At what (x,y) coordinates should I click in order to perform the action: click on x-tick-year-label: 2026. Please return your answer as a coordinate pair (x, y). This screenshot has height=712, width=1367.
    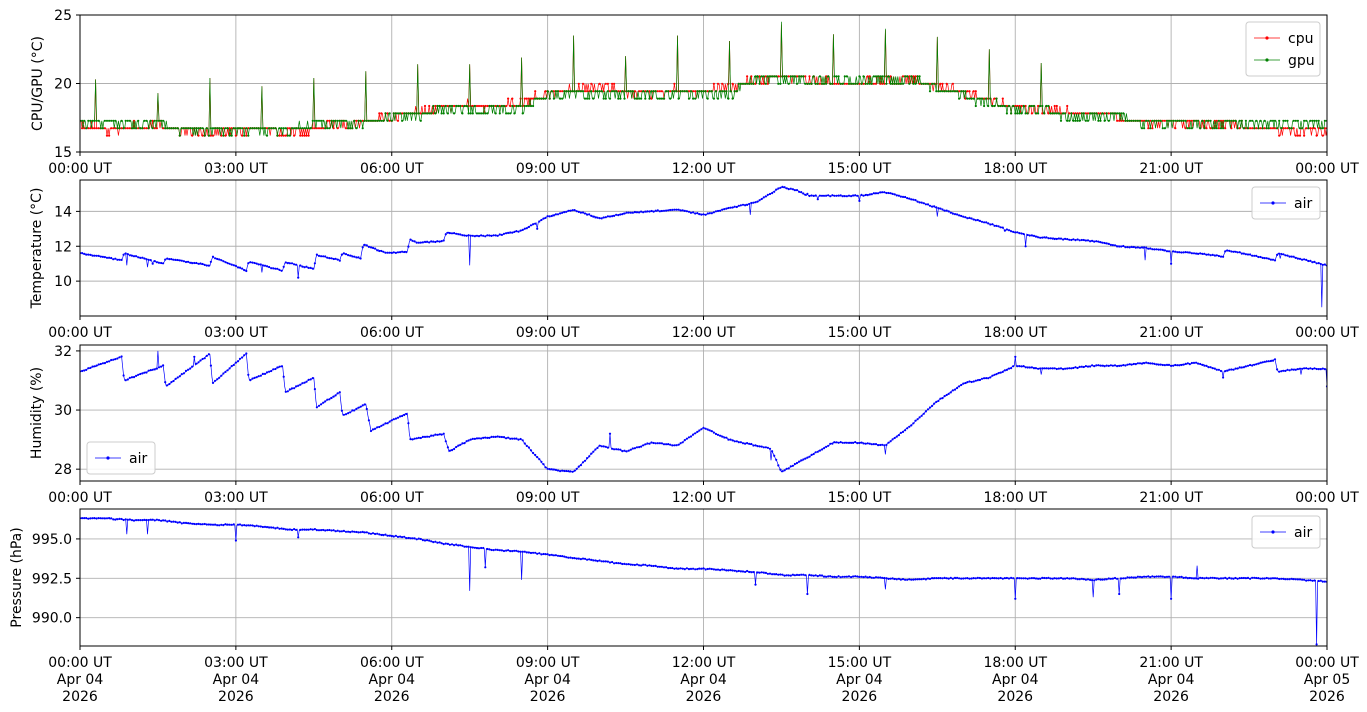
    Looking at the image, I should click on (236, 697).